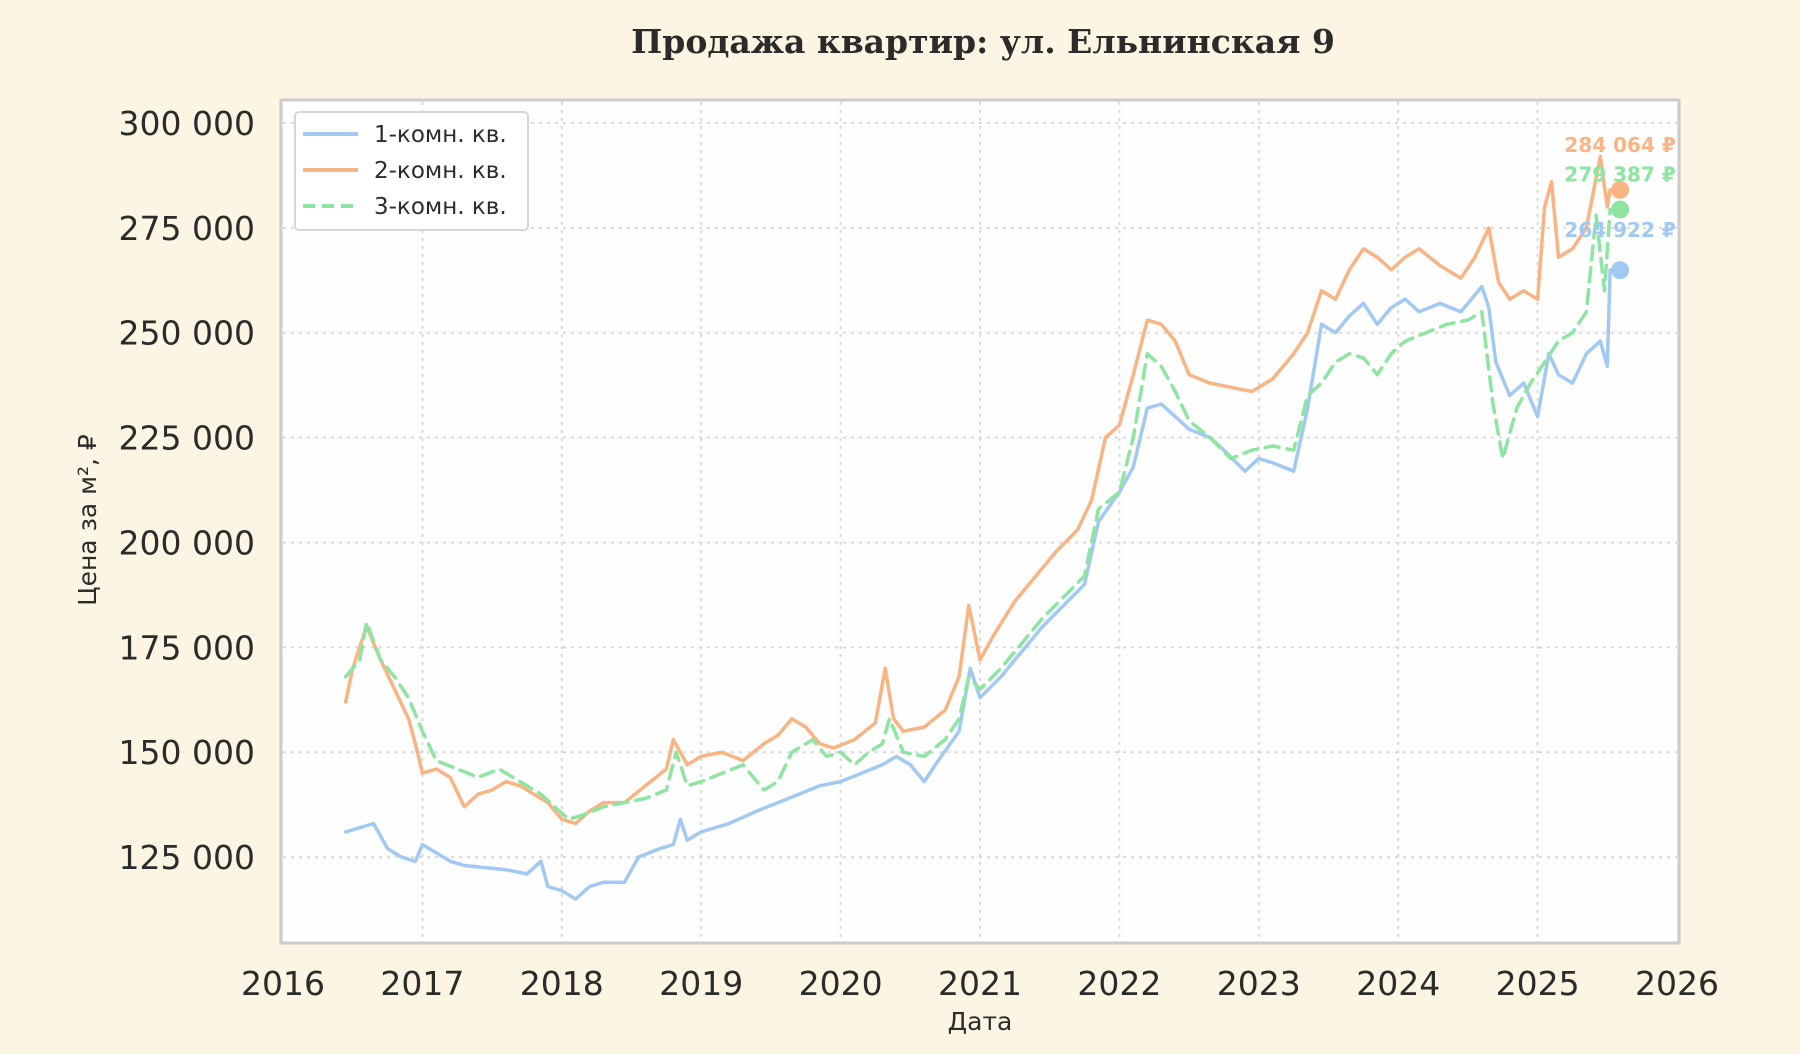  What do you see at coordinates (187, 647) in the screenshot?
I see `y-tick-label: 175 000` at bounding box center [187, 647].